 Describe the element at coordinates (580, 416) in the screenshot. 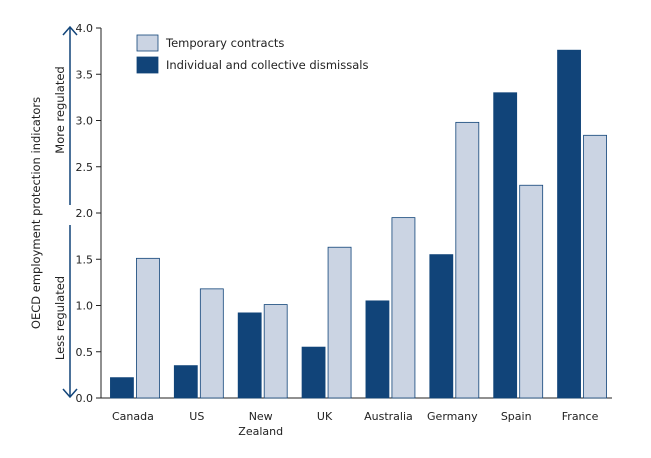

I see `x-tick-label: France` at that location.